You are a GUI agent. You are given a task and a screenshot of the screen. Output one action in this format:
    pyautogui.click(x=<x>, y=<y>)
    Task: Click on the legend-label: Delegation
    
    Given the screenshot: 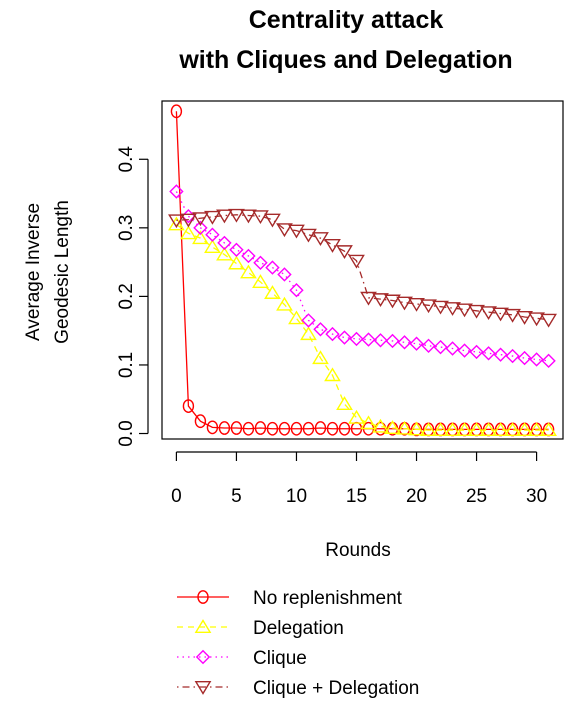 What is the action you would take?
    pyautogui.click(x=298, y=628)
    